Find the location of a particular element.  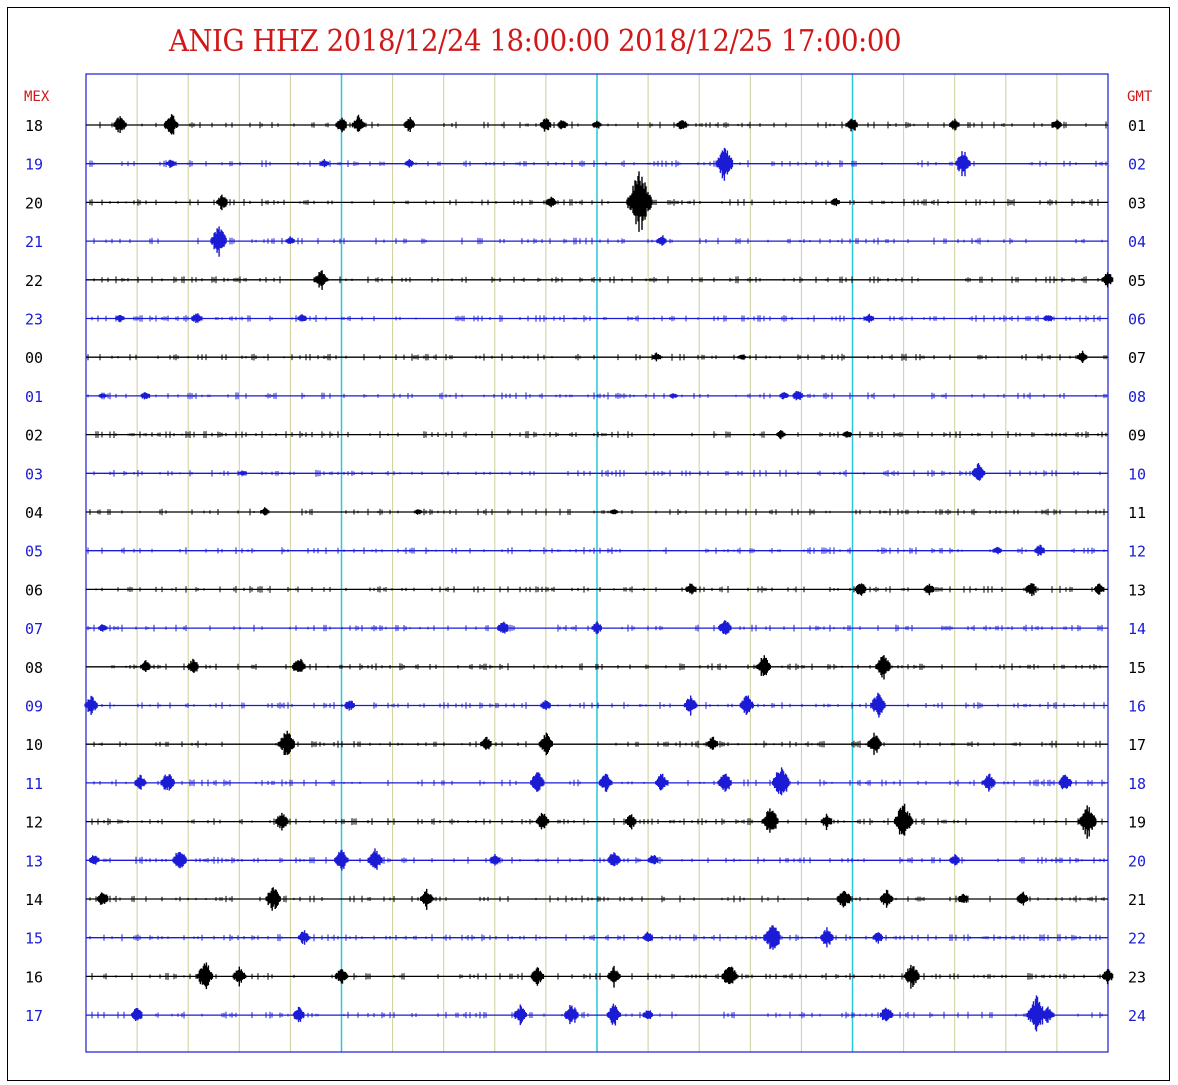

mex-hour-label: 01 is located at coordinates (34, 397).